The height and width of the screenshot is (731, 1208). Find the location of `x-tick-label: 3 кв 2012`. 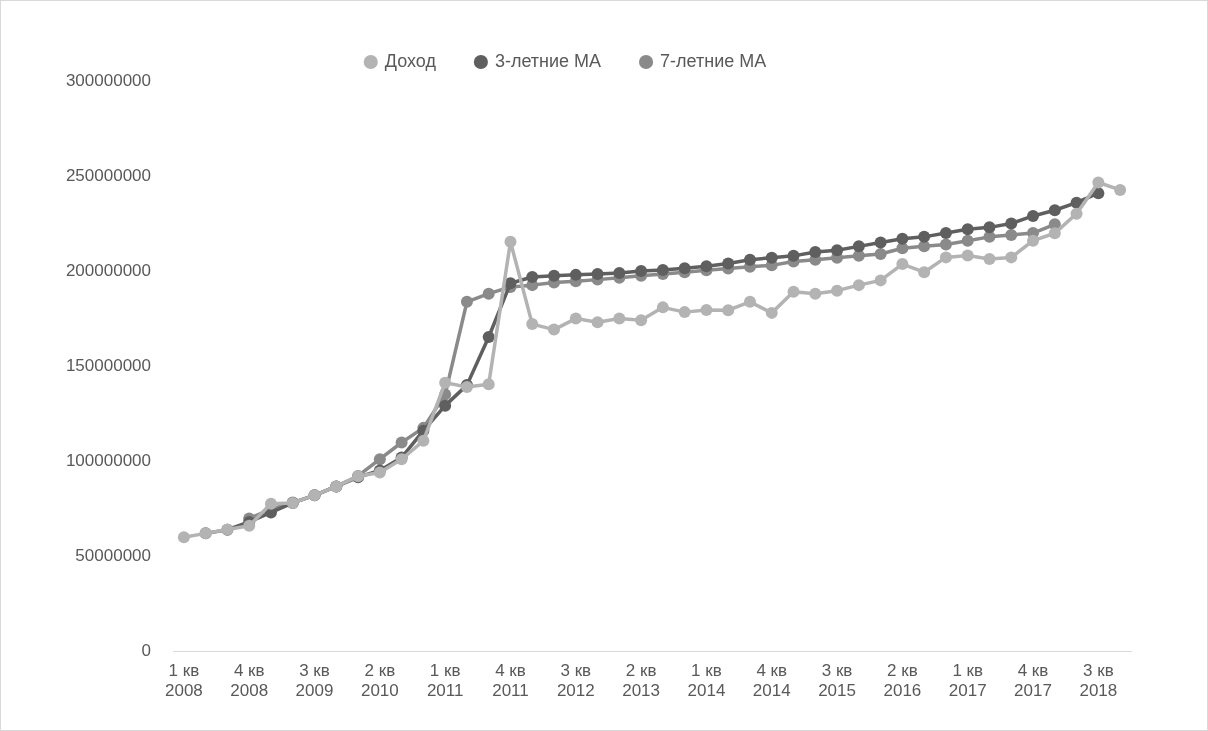

x-tick-label: 3 кв 2012 is located at coordinates (575, 681).